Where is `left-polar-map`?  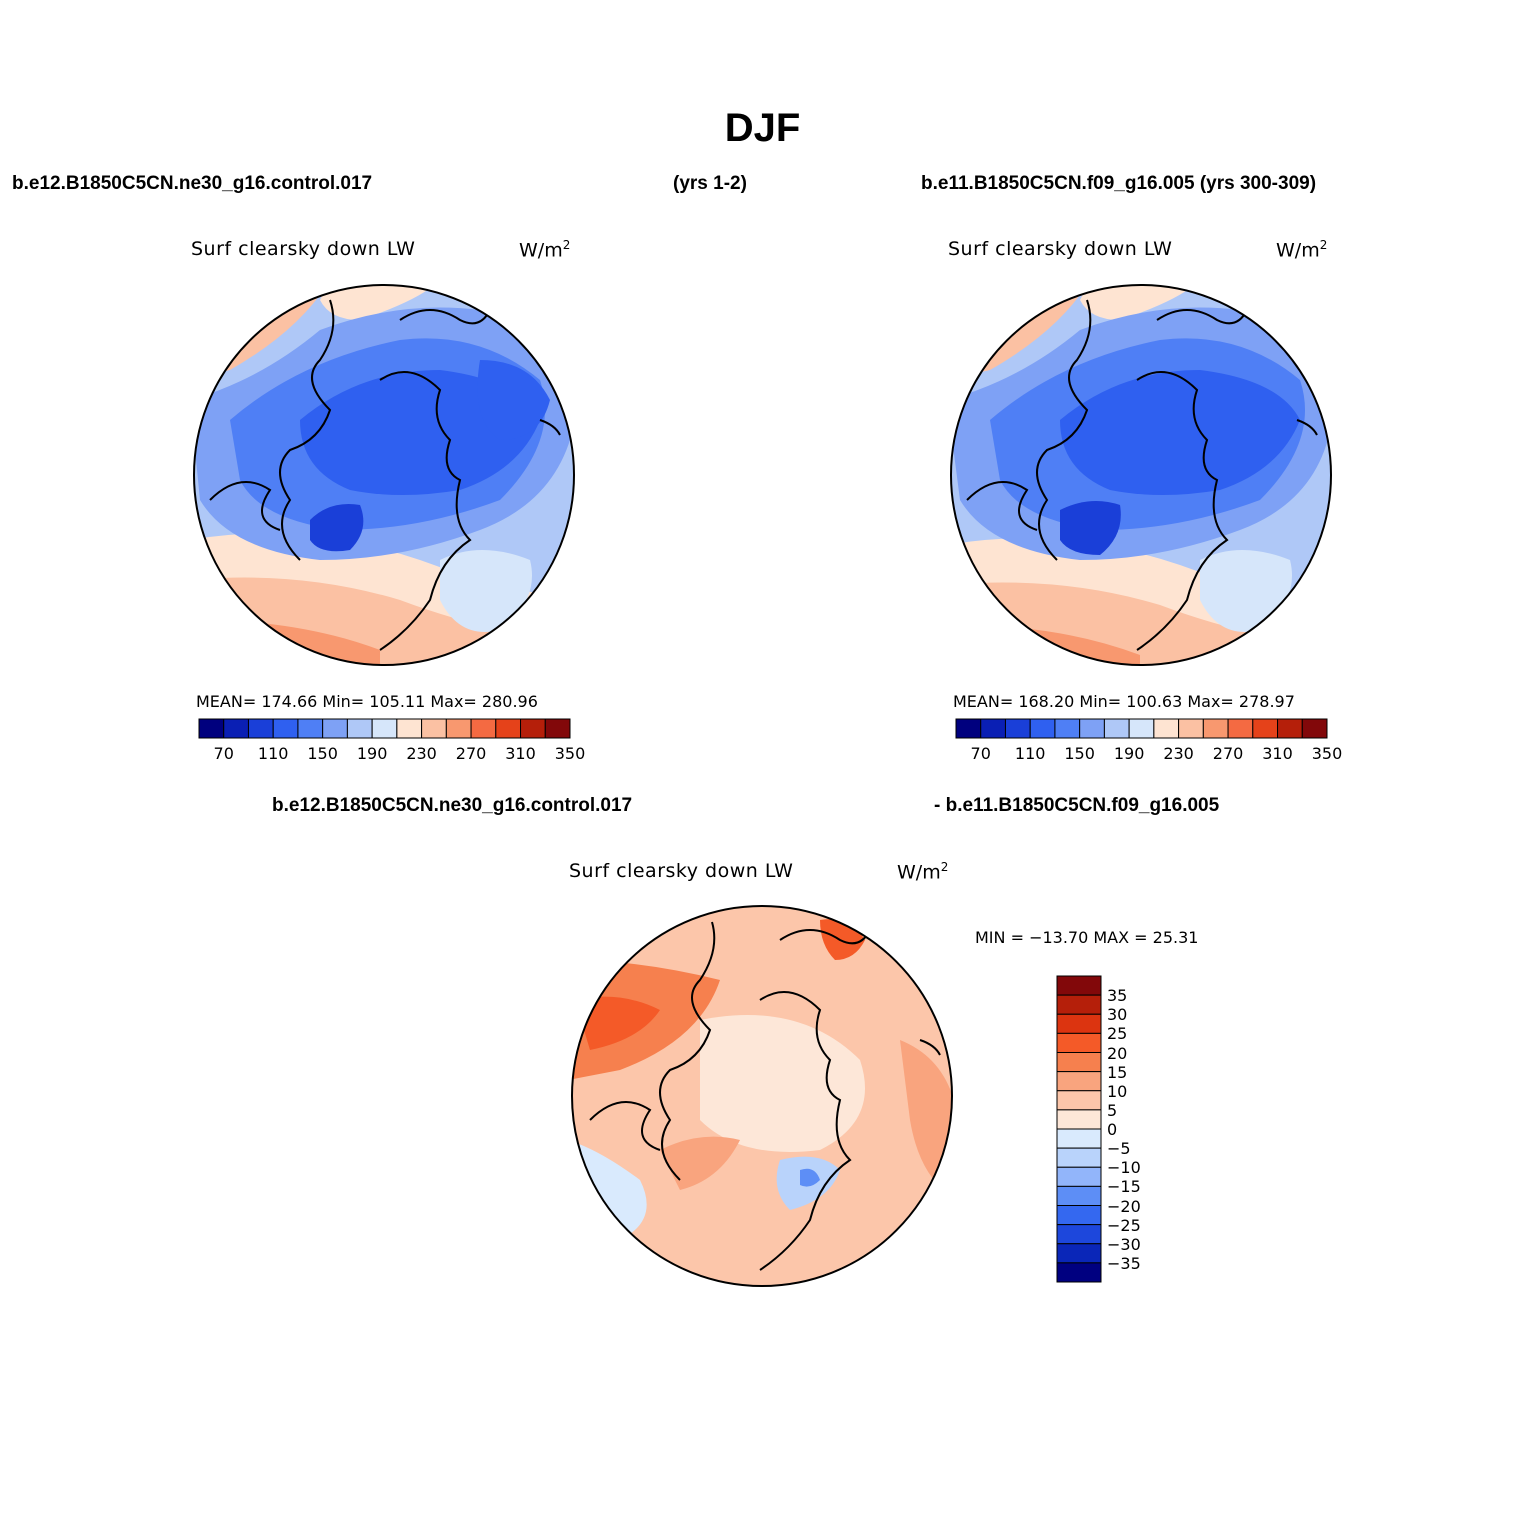 left-polar-map is located at coordinates (384, 475).